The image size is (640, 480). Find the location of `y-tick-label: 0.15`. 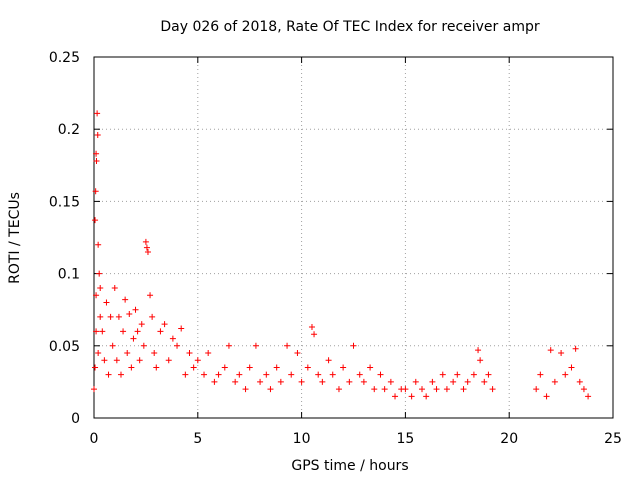

y-tick-label: 0.15 is located at coordinates (64, 202).